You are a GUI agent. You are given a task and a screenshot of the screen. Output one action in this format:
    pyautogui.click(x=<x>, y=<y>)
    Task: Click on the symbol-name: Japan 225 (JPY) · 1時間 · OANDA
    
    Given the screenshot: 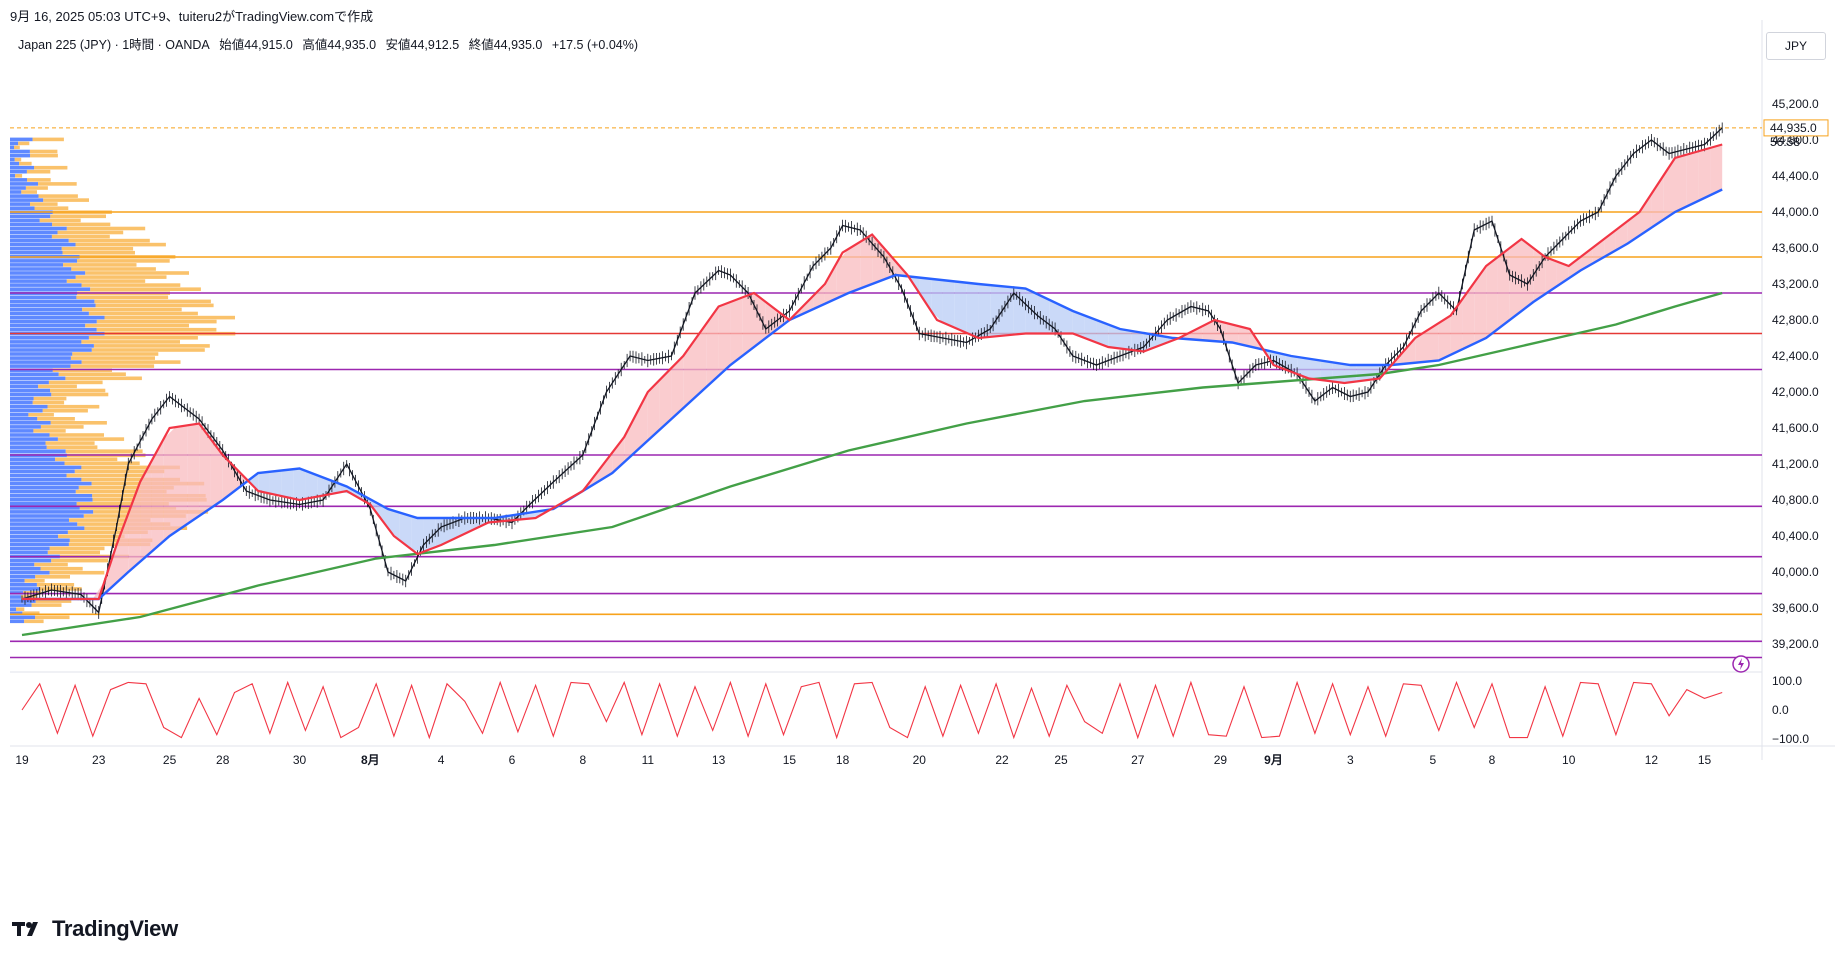 What is the action you would take?
    pyautogui.click(x=114, y=45)
    